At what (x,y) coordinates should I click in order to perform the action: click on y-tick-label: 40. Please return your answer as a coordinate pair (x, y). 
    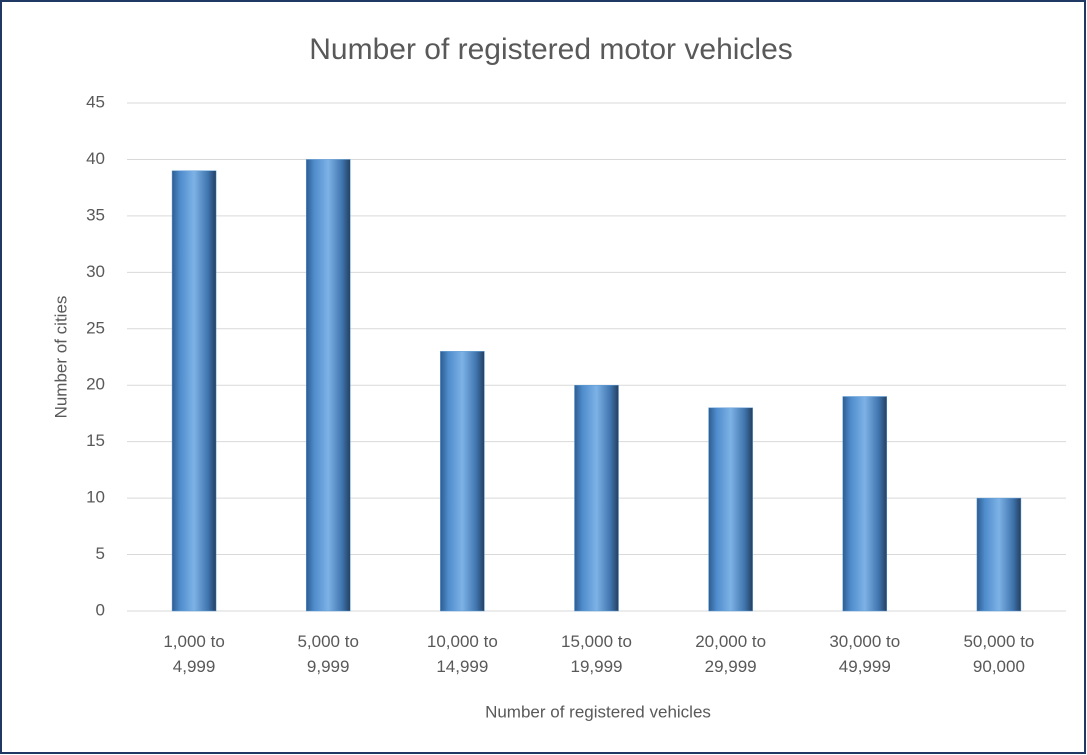
    Looking at the image, I should click on (95, 158).